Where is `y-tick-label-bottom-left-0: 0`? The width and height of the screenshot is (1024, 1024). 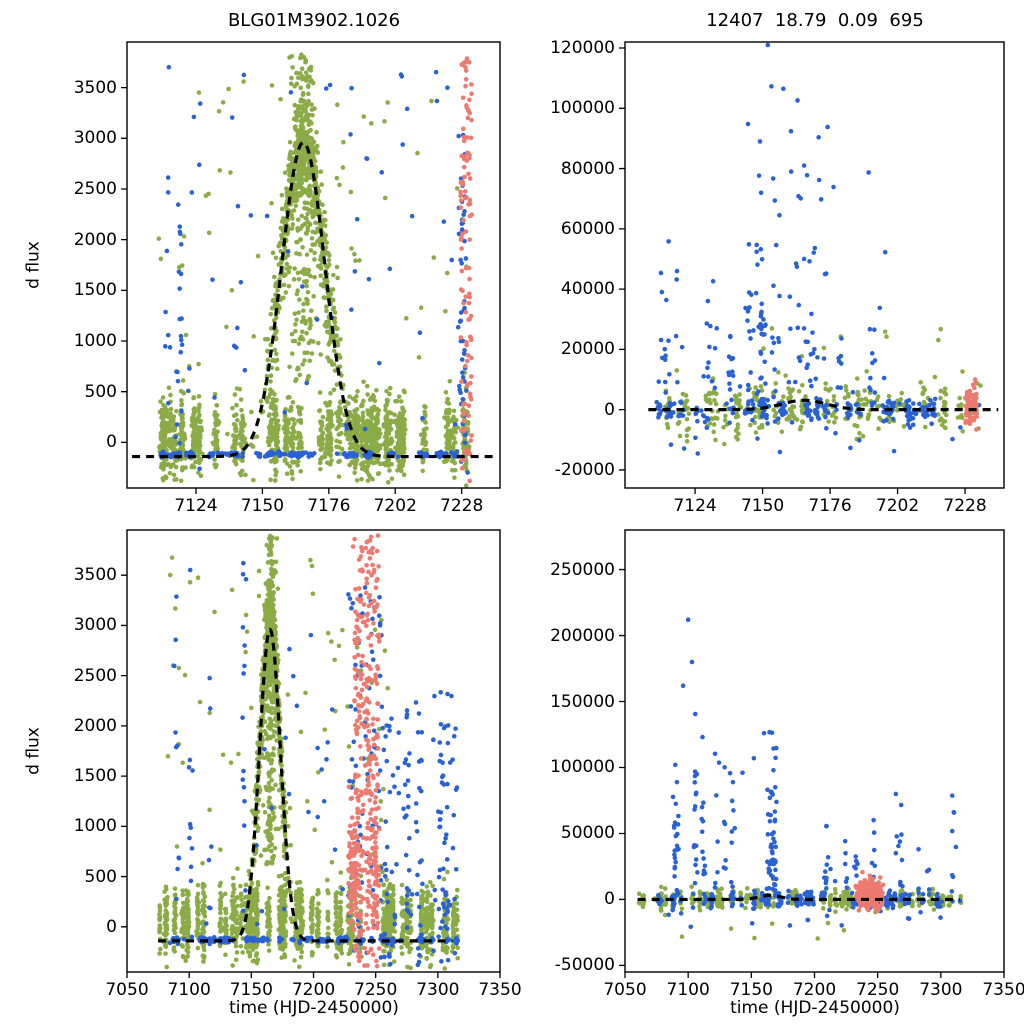
y-tick-label-bottom-left-0: 0 is located at coordinates (111, 926).